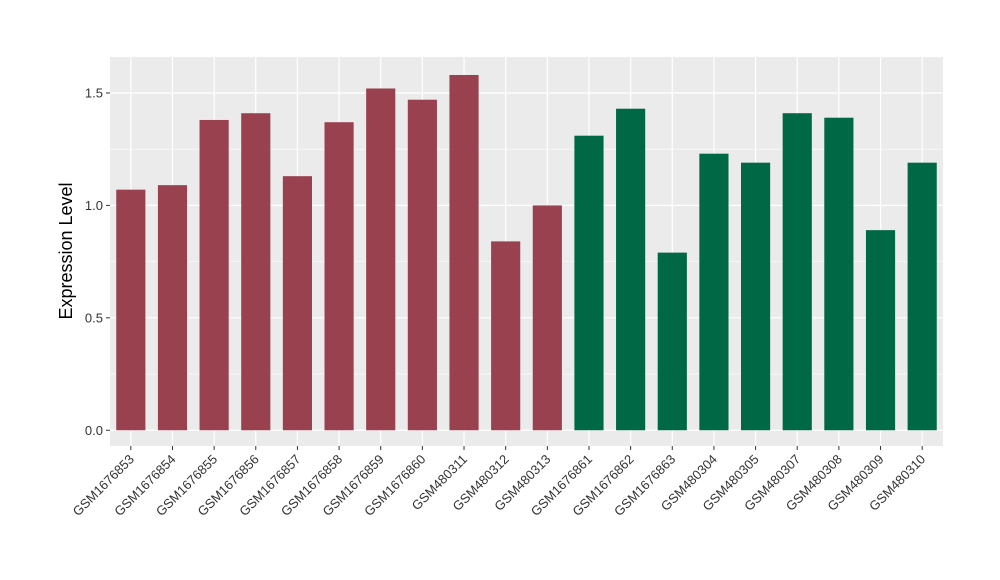  What do you see at coordinates (755, 296) in the screenshot?
I see `bar-GSM480305` at bounding box center [755, 296].